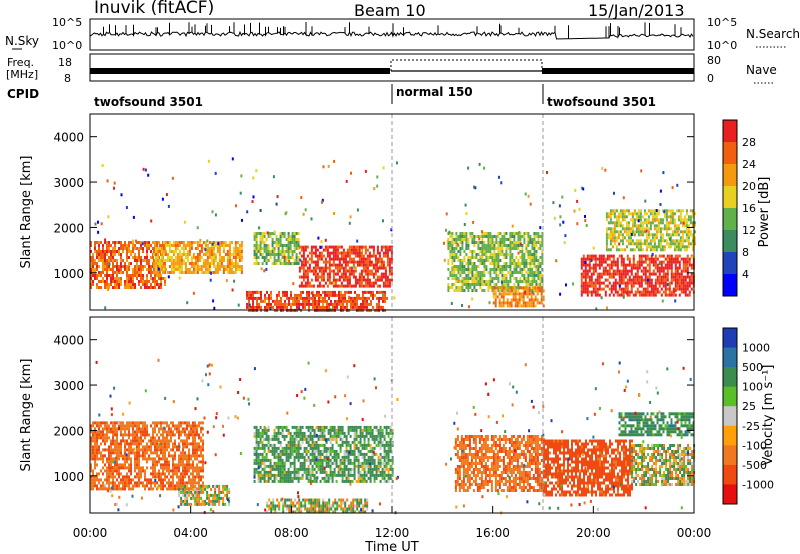  What do you see at coordinates (722, 22) in the screenshot?
I see `noise-right-tick-top: 10^5` at bounding box center [722, 22].